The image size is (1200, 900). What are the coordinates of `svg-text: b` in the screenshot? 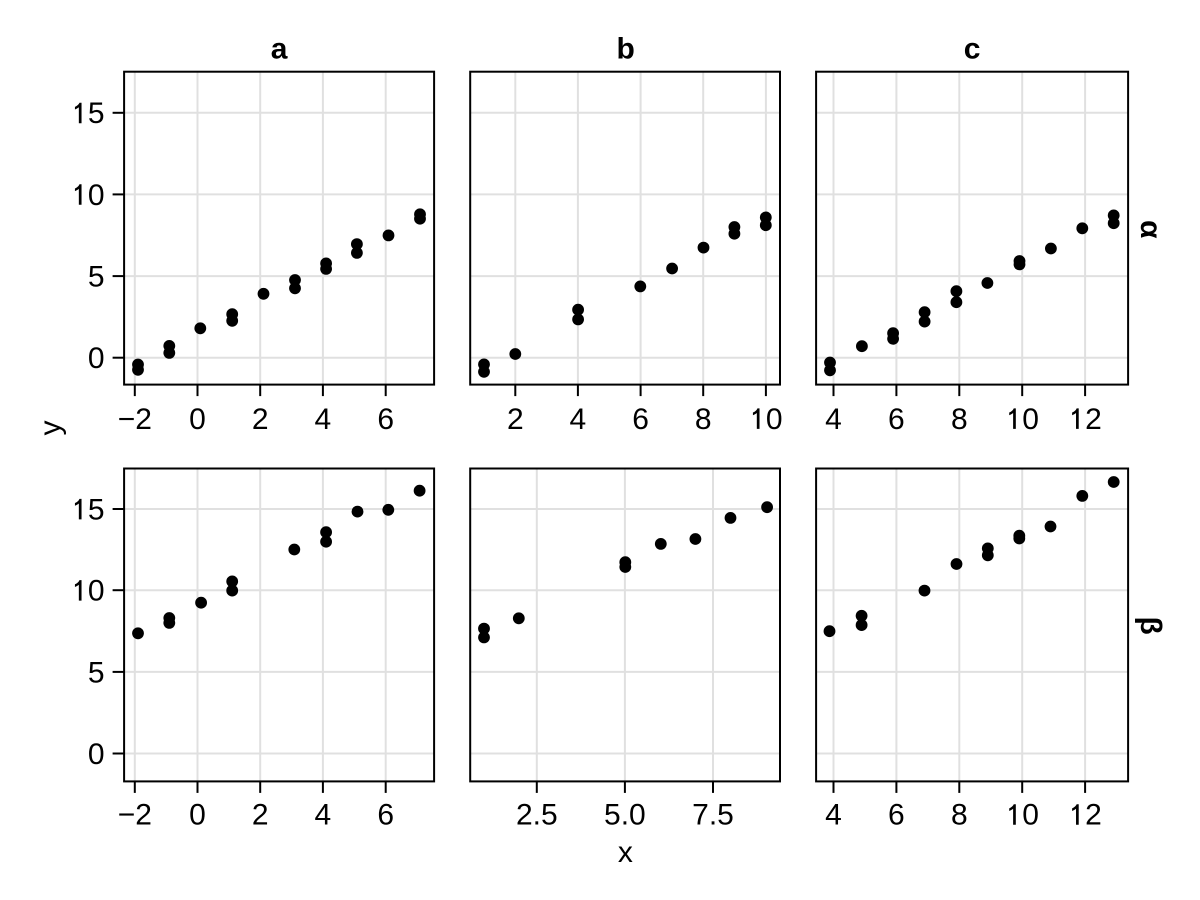 It's located at (626, 48).